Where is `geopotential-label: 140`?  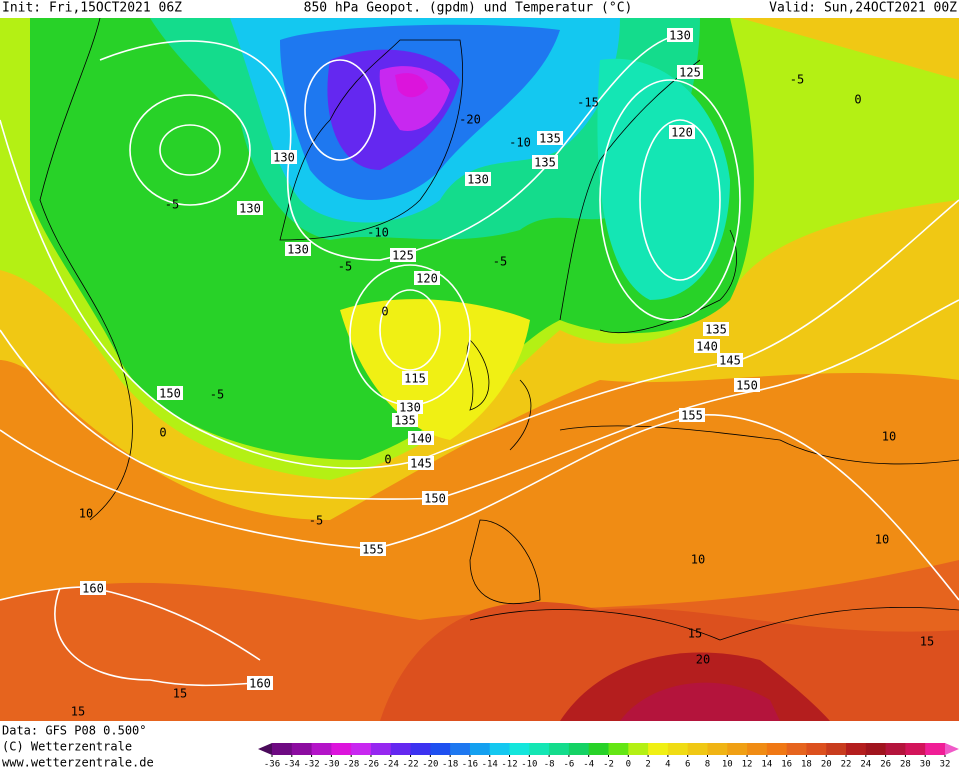
geopotential-label: 140 is located at coordinates (707, 347).